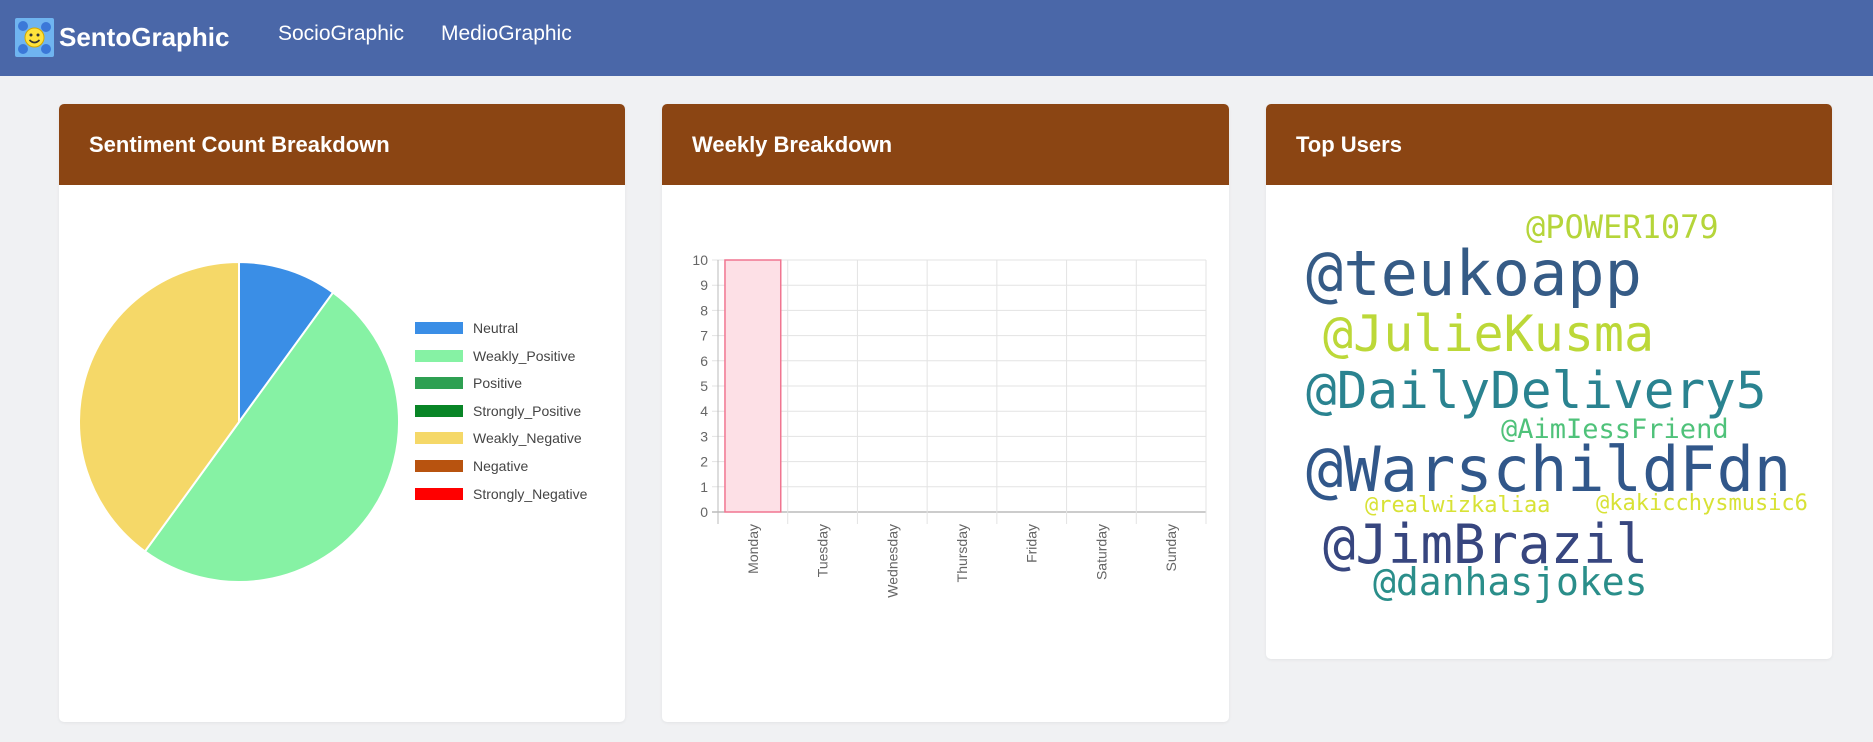 The image size is (1873, 742). What do you see at coordinates (498, 383) in the screenshot?
I see `legend-label: Positive` at bounding box center [498, 383].